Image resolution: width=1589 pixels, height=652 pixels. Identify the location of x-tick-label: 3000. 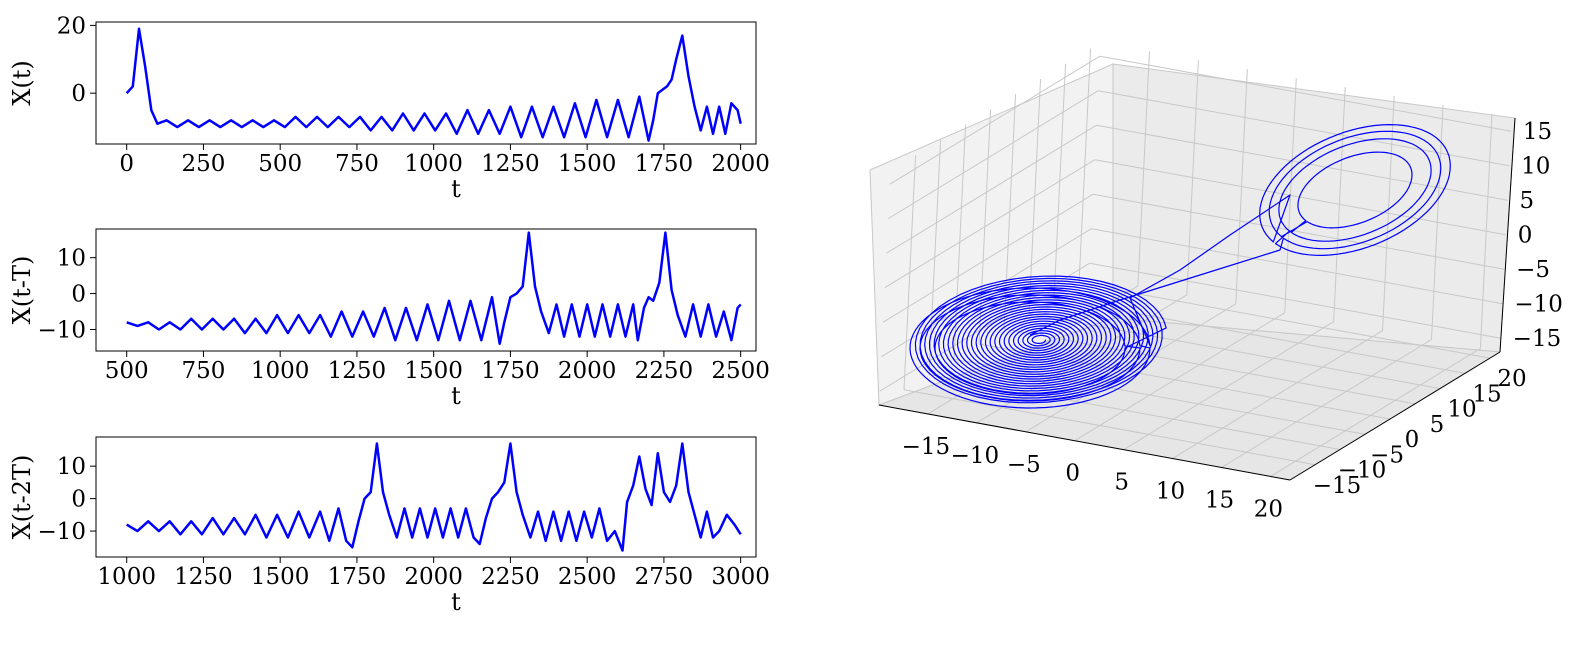
(740, 577).